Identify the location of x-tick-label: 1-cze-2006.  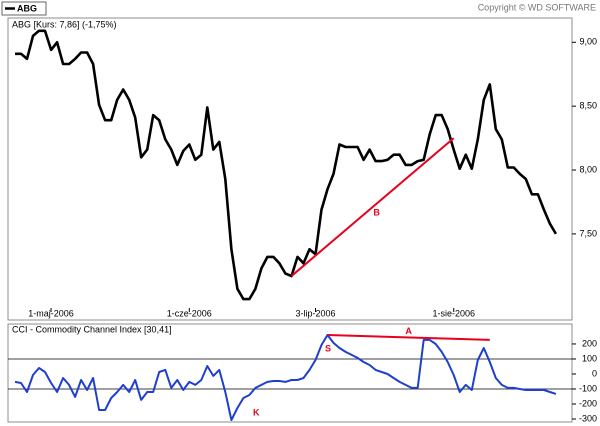
(189, 313).